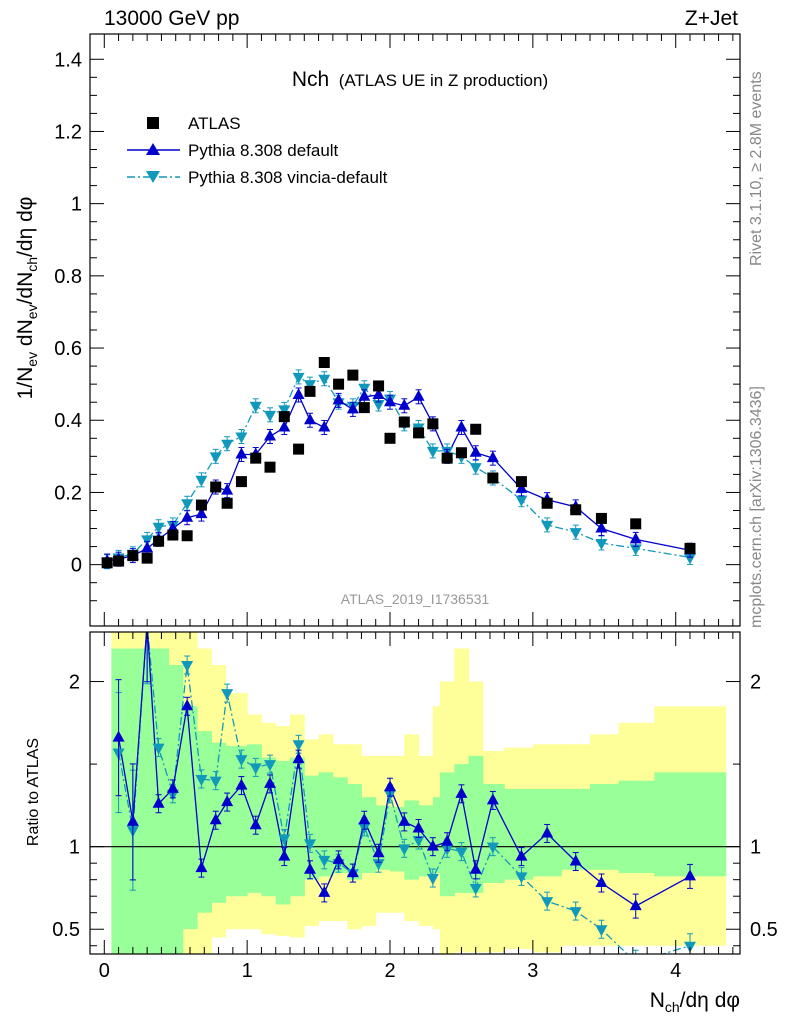 This screenshot has width=786, height=1024. What do you see at coordinates (755, 683) in the screenshot?
I see `ratio-y-tick-label-right: 2` at bounding box center [755, 683].